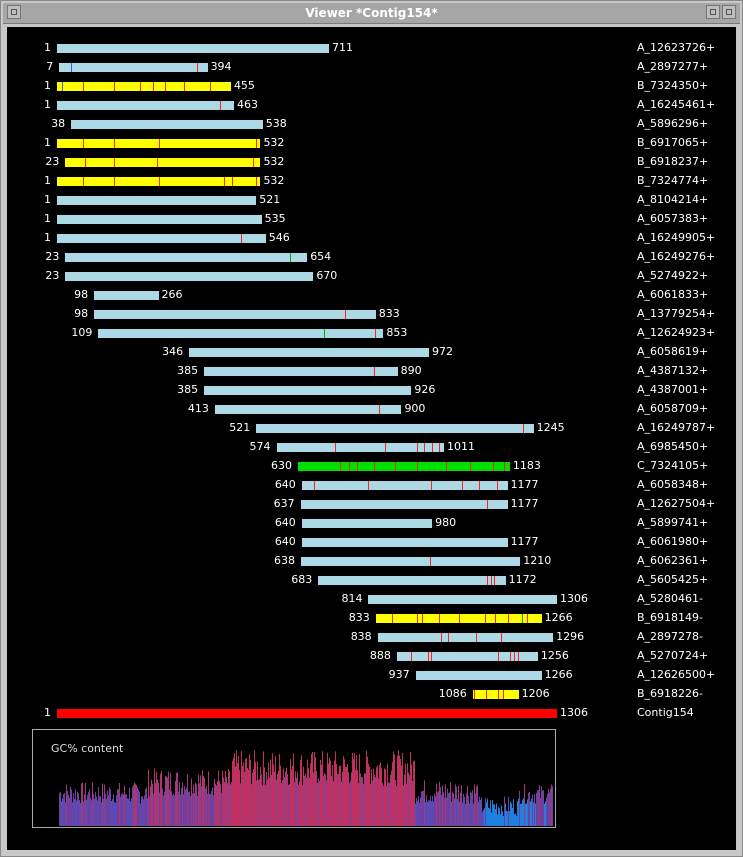 Image resolution: width=743 pixels, height=857 pixels. What do you see at coordinates (371, 693) in the screenshot?
I see `read-row: 1086 1206 B_6918226-` at bounding box center [371, 693].